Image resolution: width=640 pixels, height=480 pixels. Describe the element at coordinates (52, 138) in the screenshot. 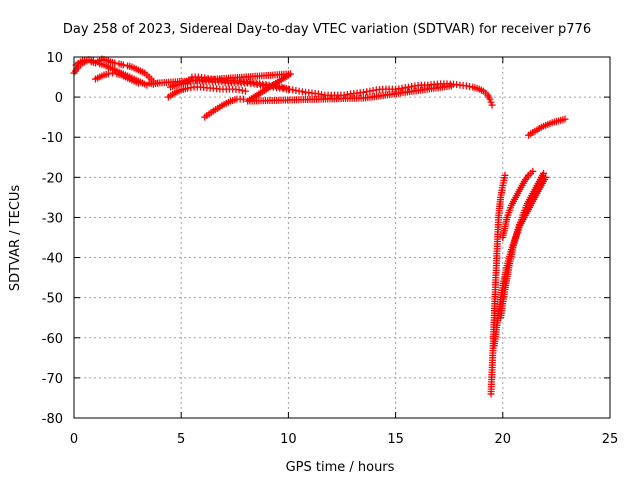

I see `y-tick-label: -10` at that location.